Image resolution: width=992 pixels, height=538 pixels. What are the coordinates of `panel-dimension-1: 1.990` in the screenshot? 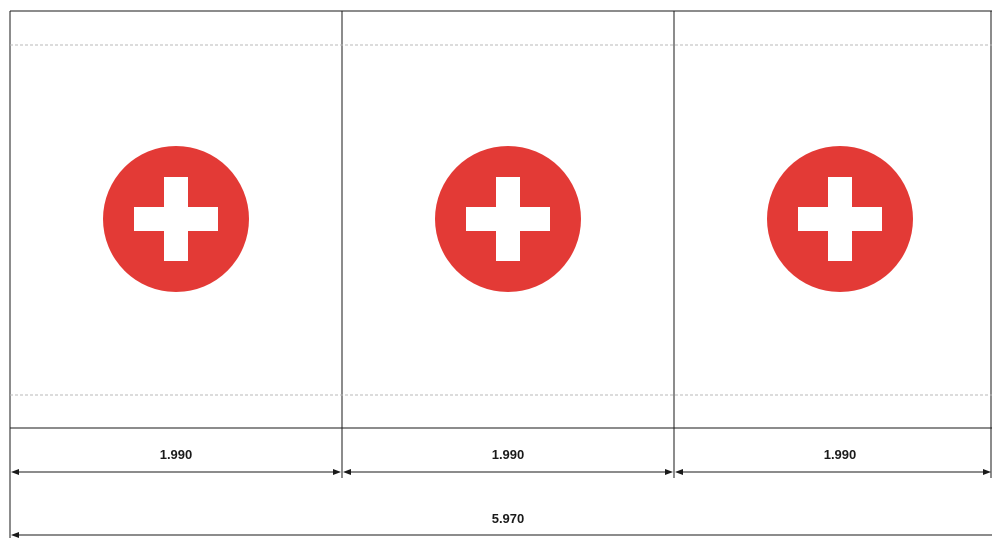 It's located at (176, 461).